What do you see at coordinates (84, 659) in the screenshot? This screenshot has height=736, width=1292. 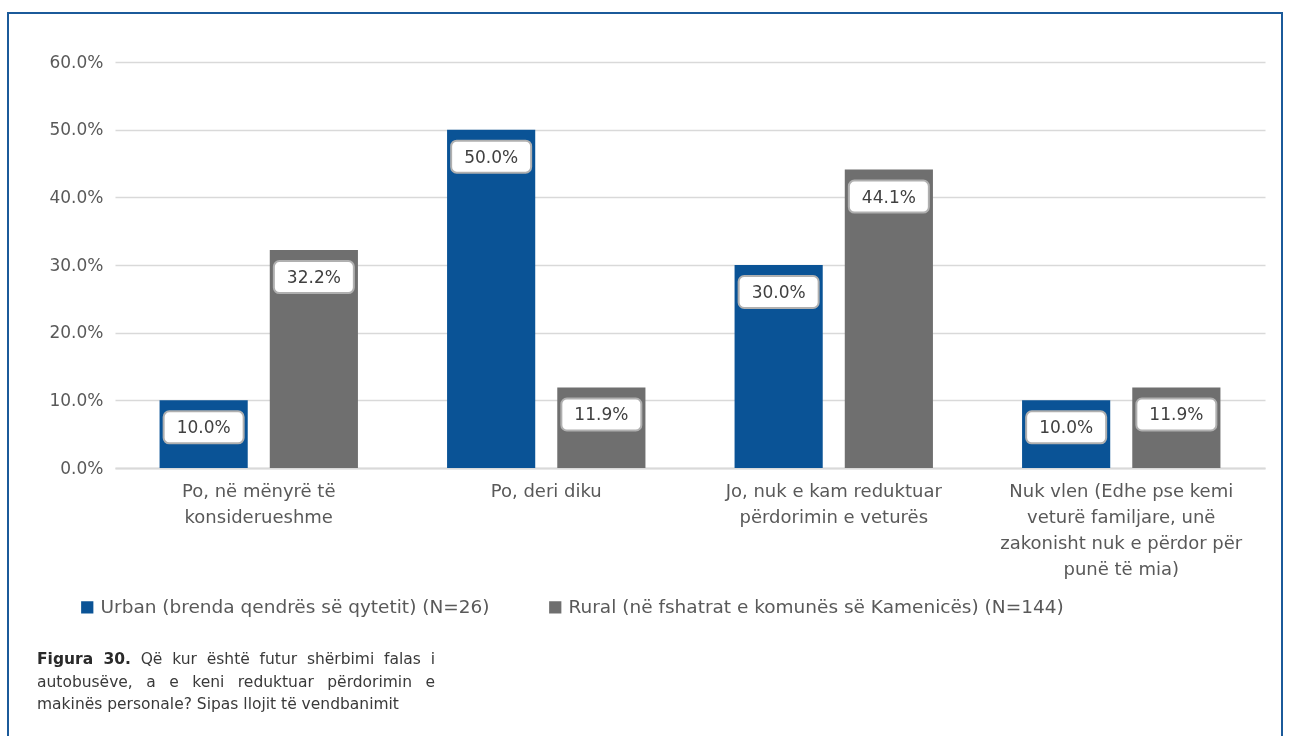 I see `text: Figura 30.` at bounding box center [84, 659].